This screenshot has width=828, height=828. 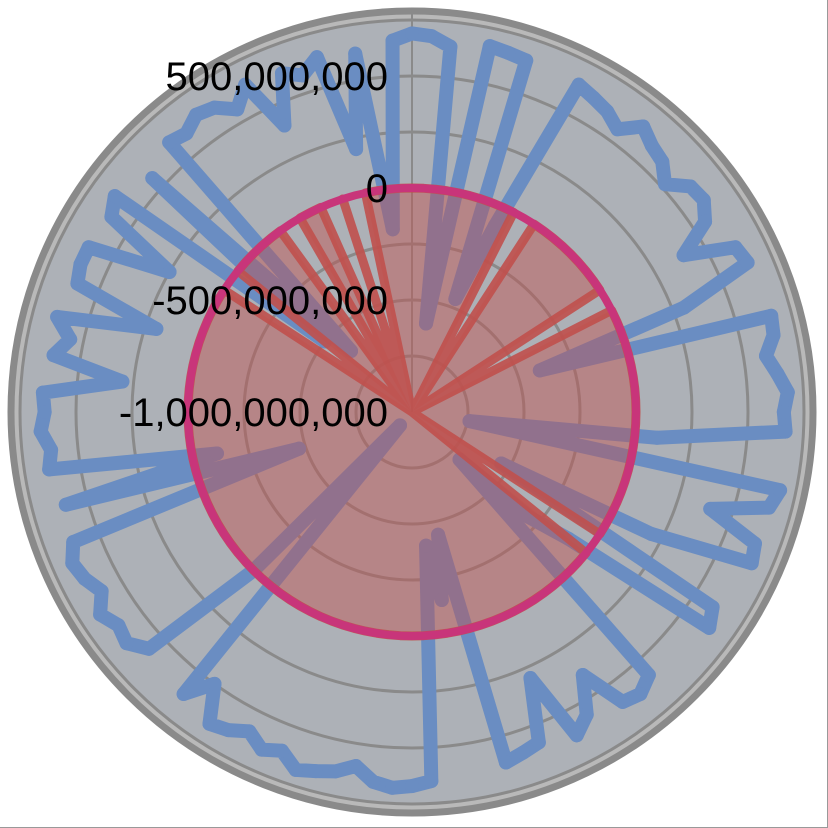 I want to click on tick-label-0: 0, so click(x=377, y=189).